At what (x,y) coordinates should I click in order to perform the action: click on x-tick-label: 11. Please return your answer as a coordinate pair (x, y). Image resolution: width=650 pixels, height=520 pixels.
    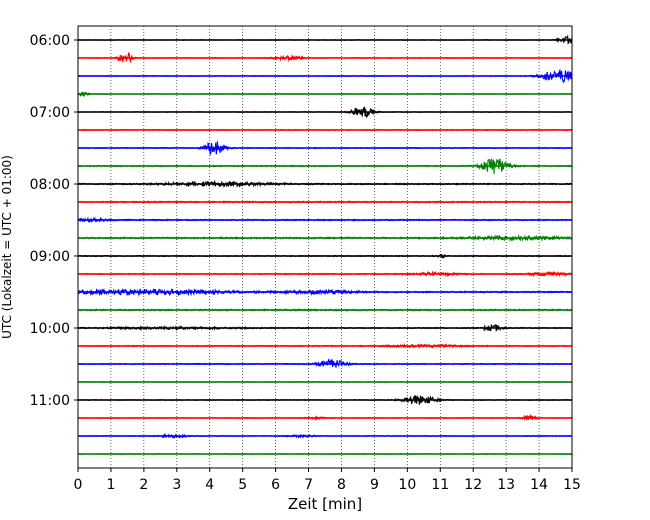
    Looking at the image, I should click on (440, 485).